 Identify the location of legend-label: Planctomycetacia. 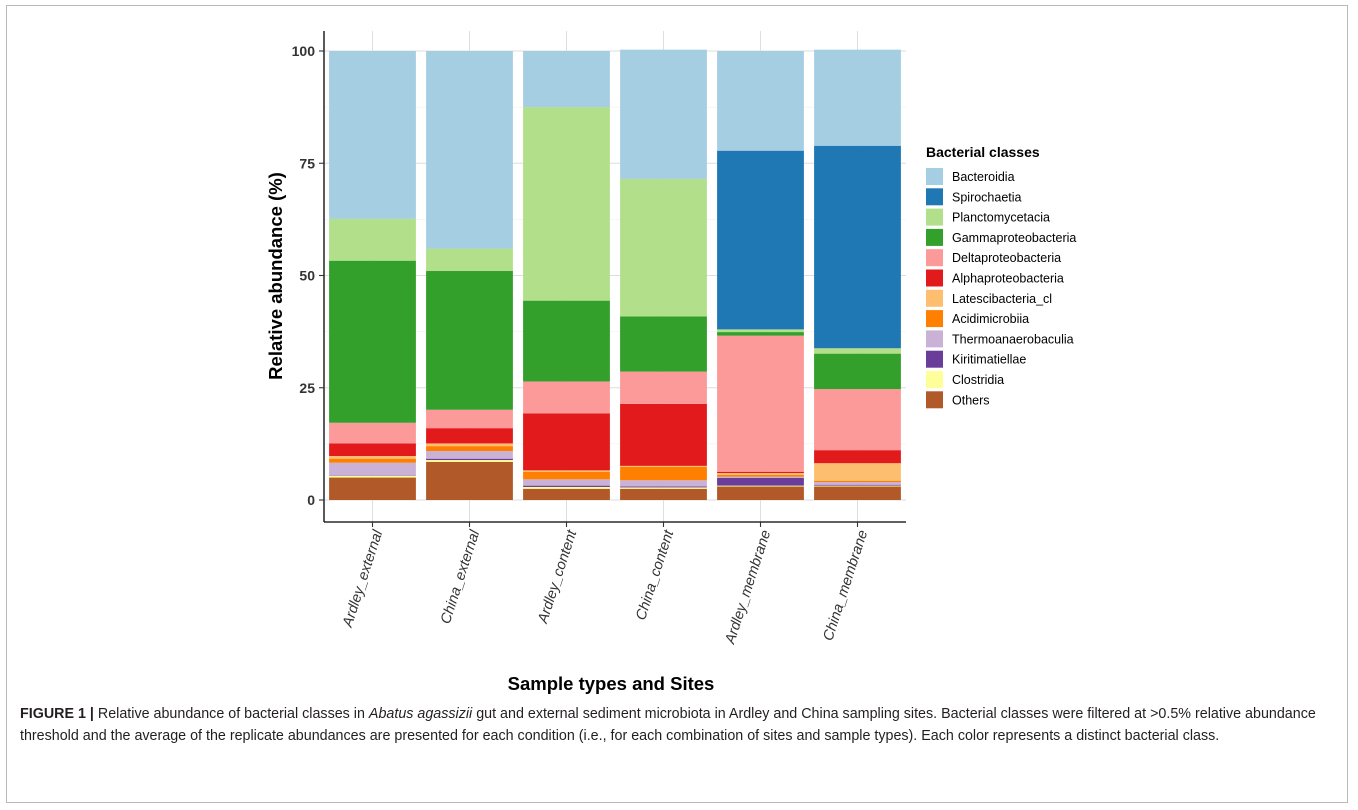
(1001, 218).